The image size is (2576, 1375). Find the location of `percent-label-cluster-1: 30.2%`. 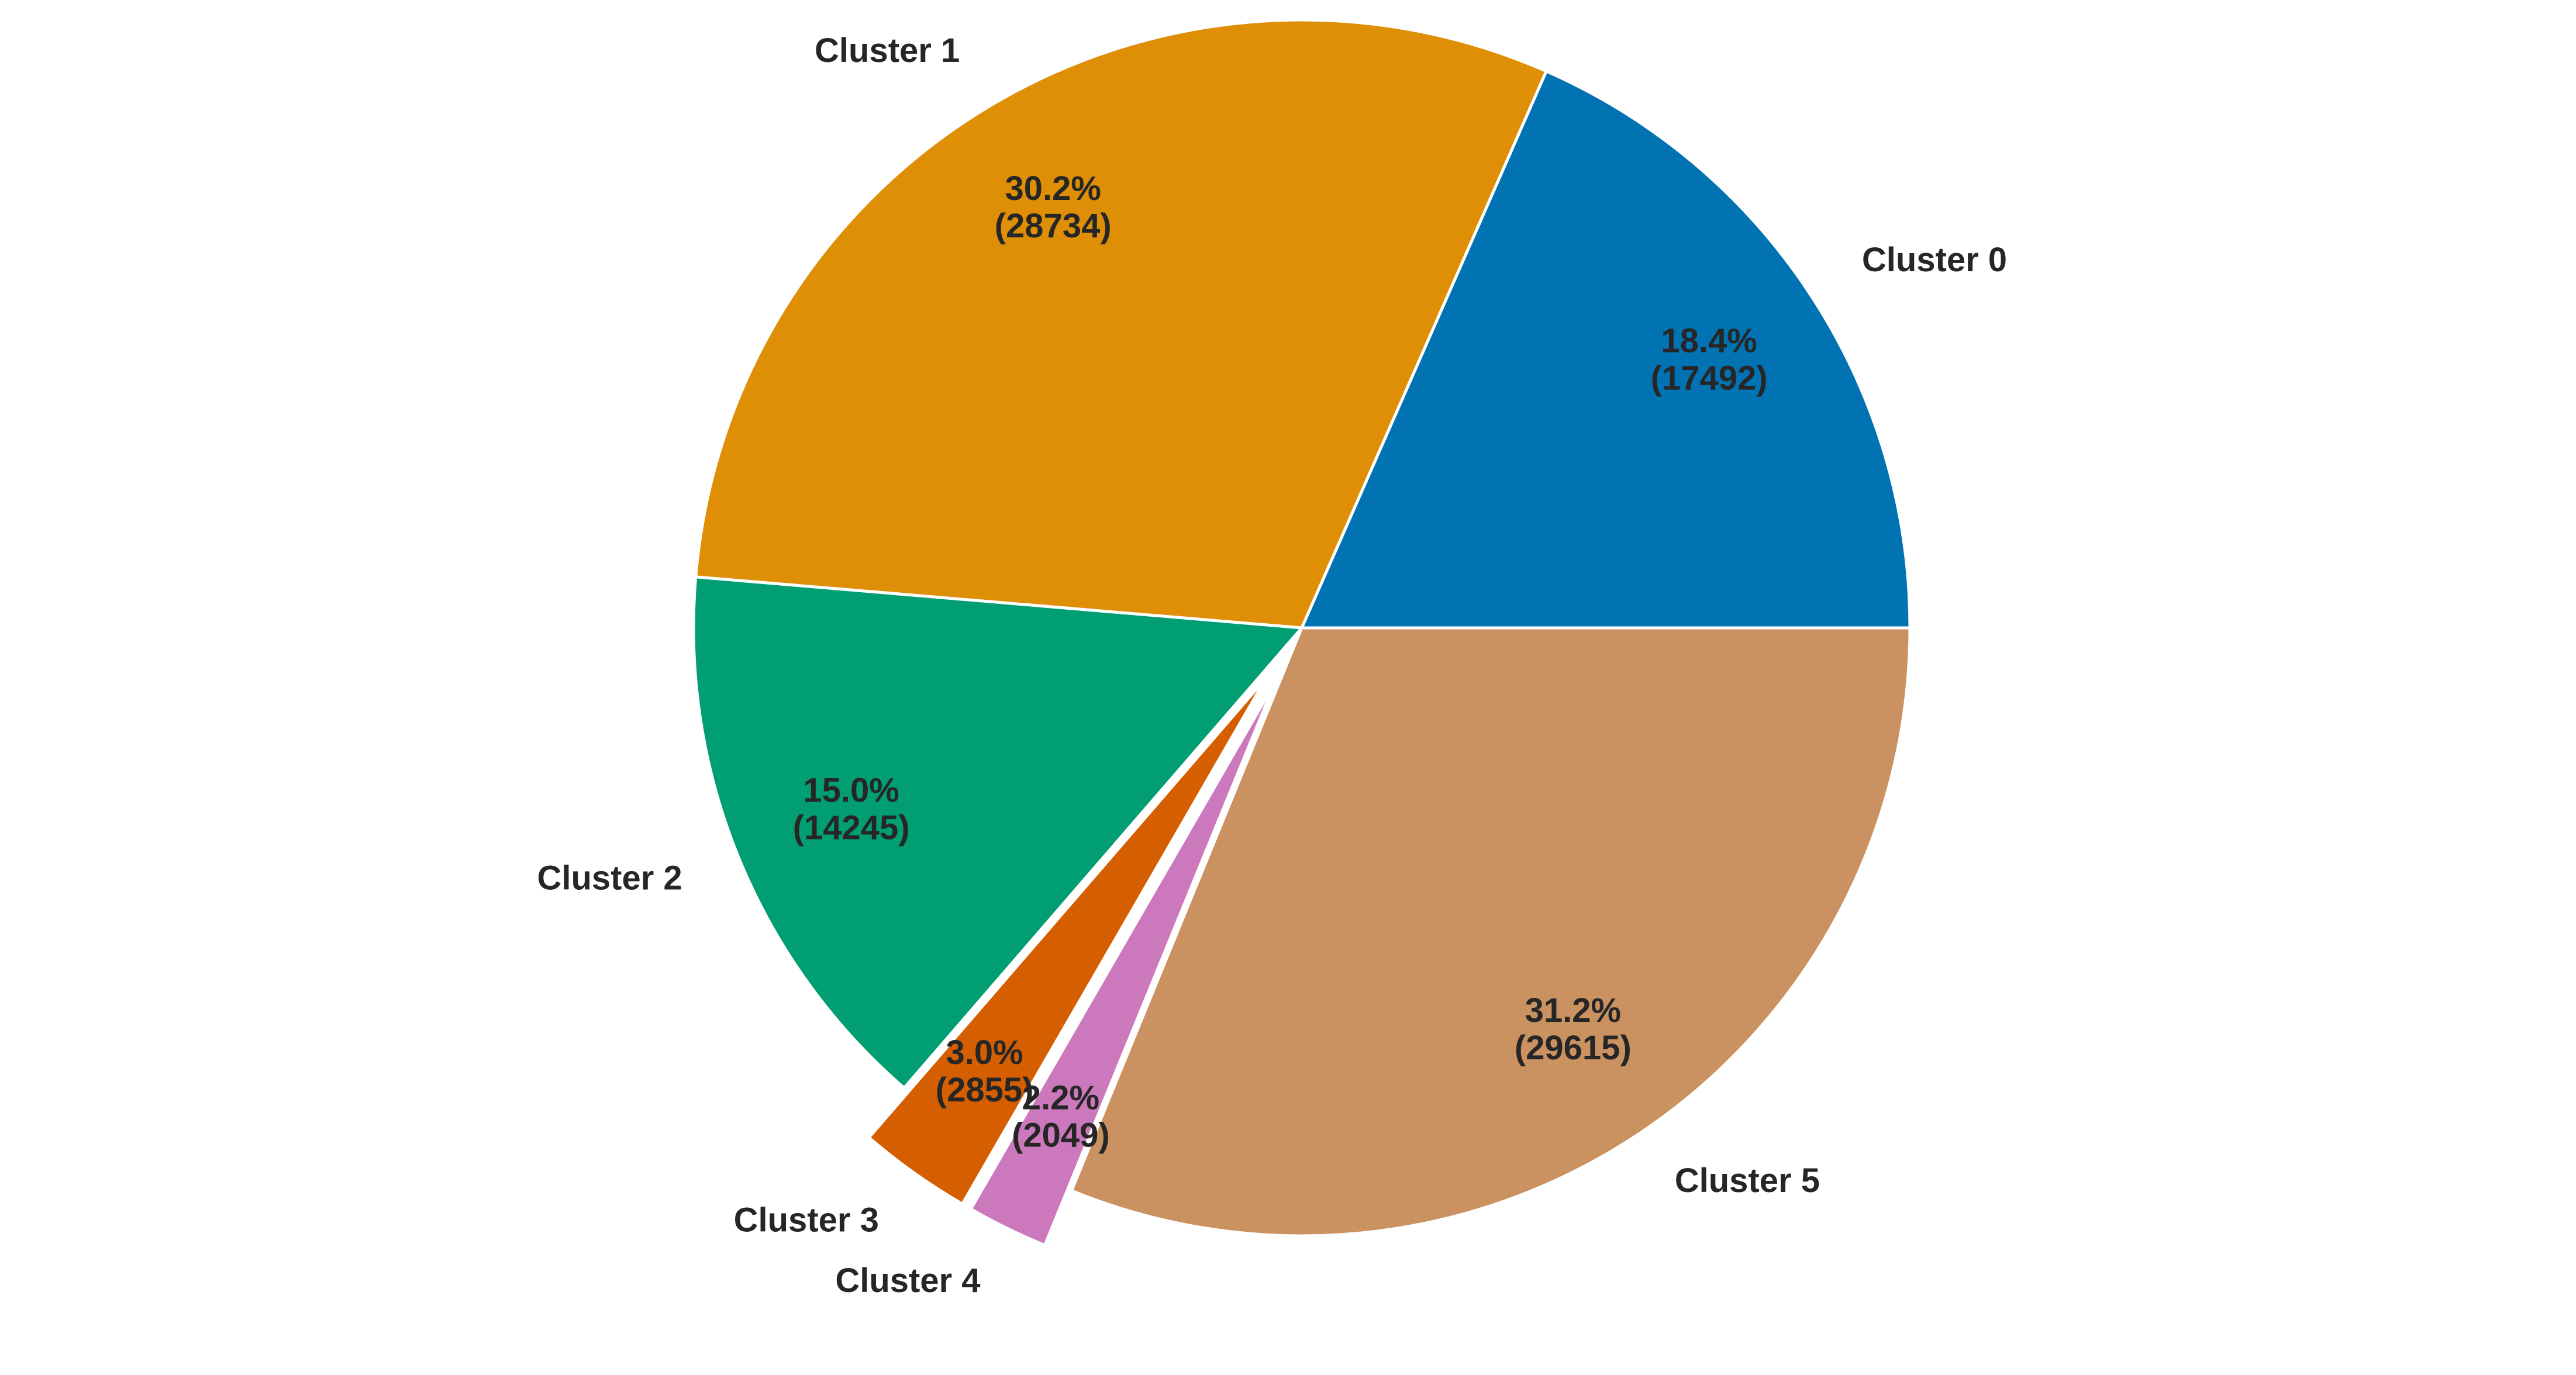

percent-label-cluster-1: 30.2% is located at coordinates (1053, 189).